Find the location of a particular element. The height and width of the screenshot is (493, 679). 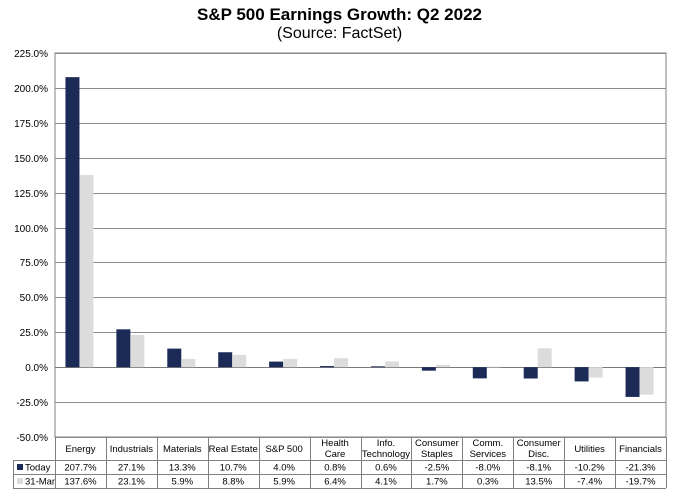

y-tick-label: 225.0% is located at coordinates (31, 54).